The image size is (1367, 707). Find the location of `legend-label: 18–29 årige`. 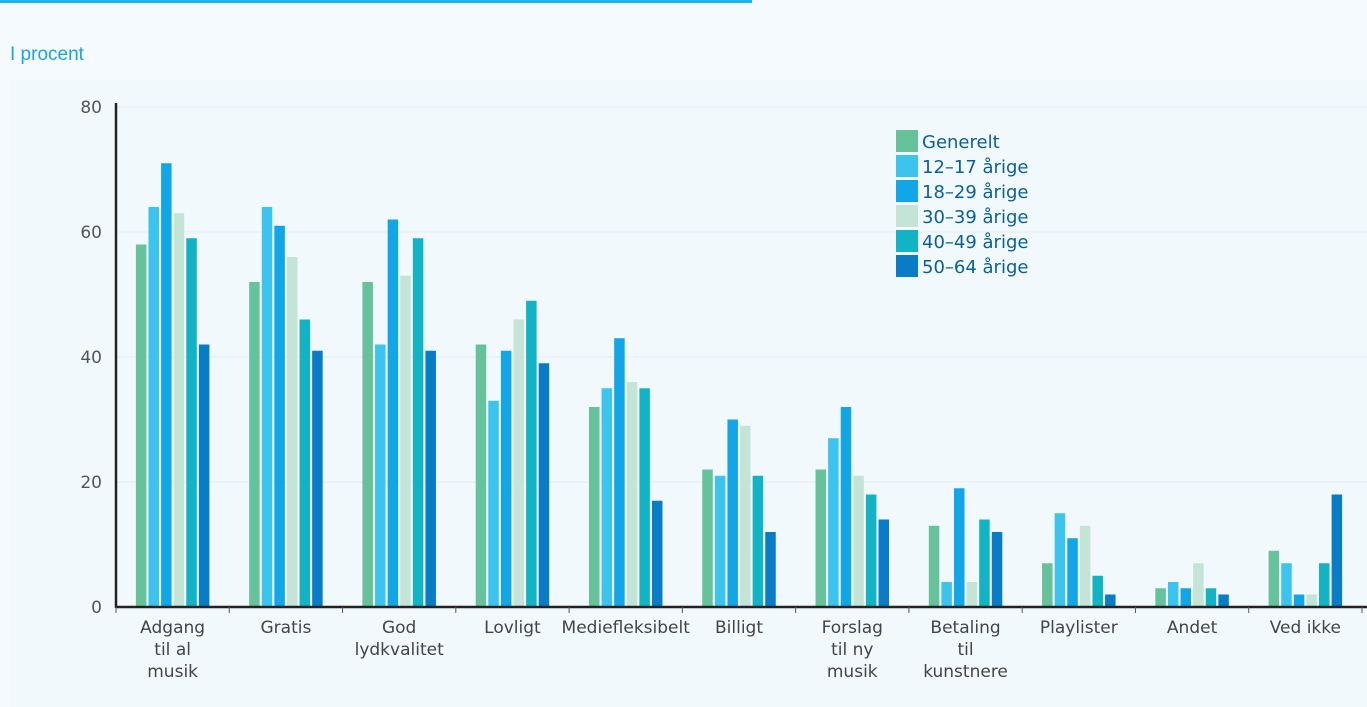

legend-label: 18–29 årige is located at coordinates (975, 192).